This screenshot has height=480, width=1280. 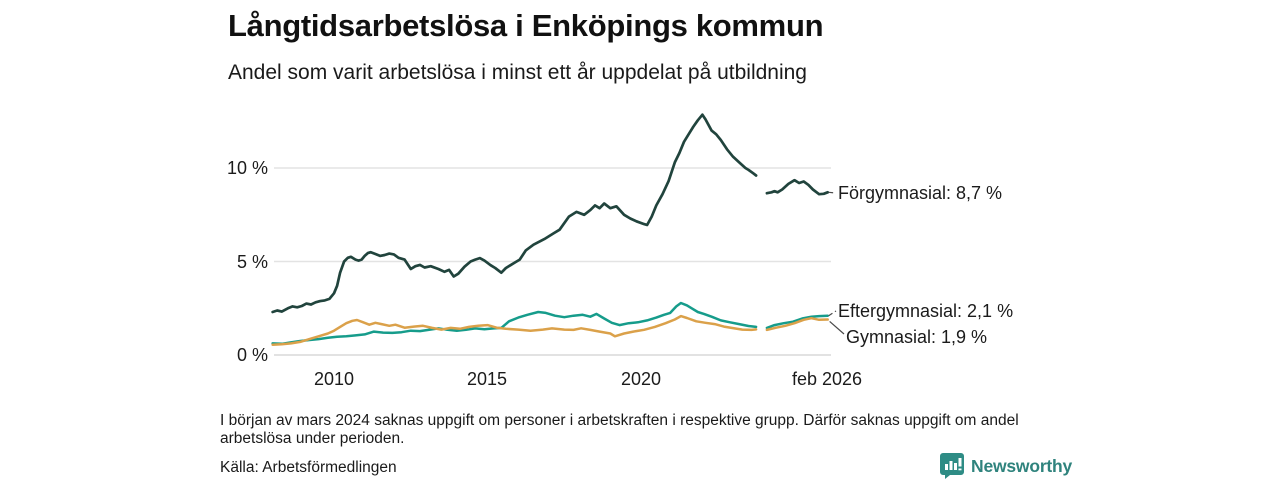 I want to click on series-line-eftergymnasial-seg1, so click(x=514, y=323).